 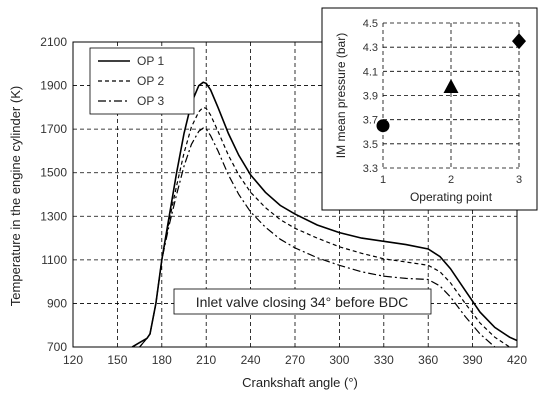 What do you see at coordinates (370, 145) in the screenshot?
I see `inset-y-tick-label: 3.5` at bounding box center [370, 145].